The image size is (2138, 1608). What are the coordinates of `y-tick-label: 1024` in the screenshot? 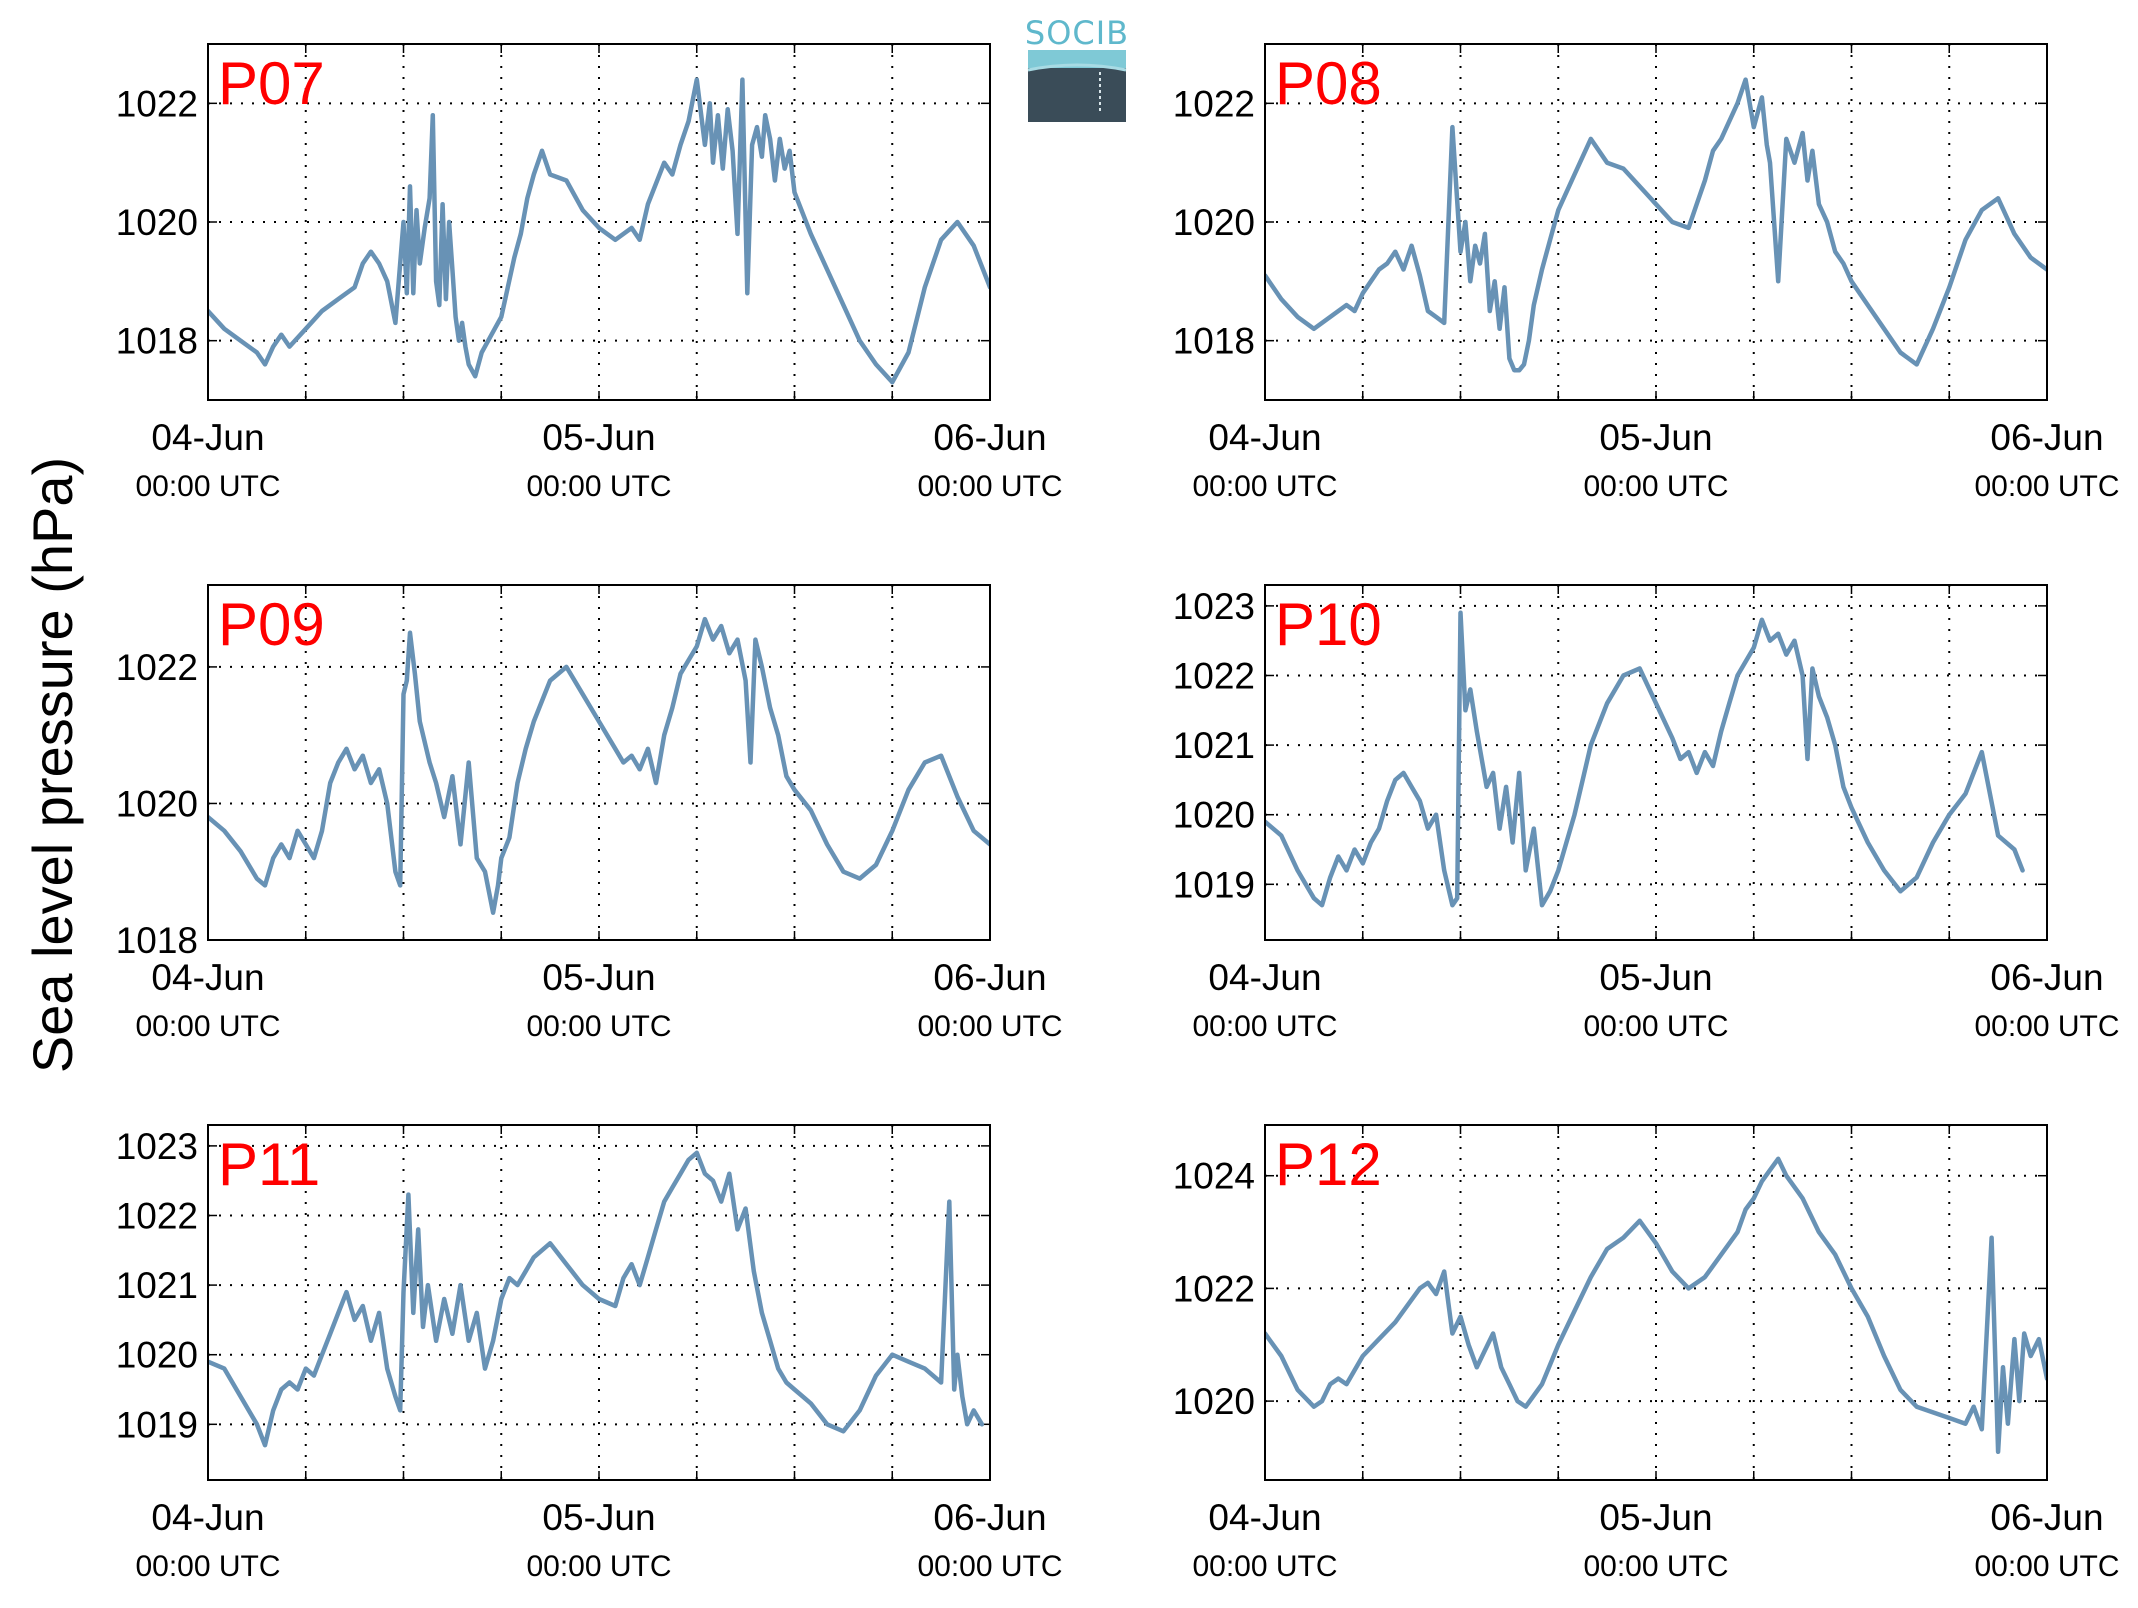 It's located at (1214, 1176).